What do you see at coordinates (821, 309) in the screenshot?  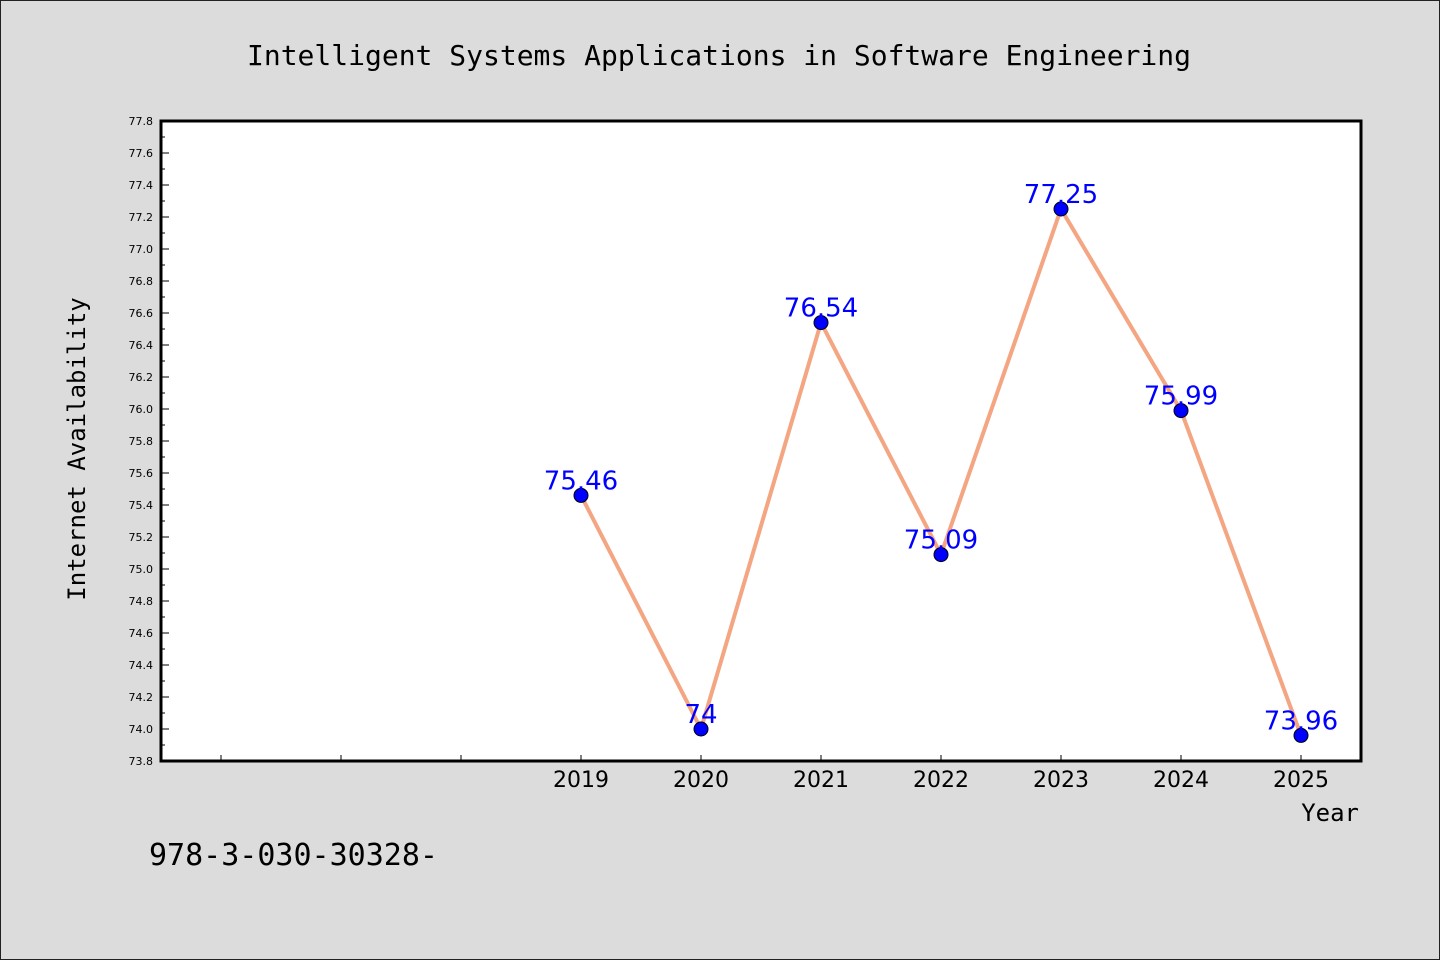 I see `data-label-2021: 76.54` at bounding box center [821, 309].